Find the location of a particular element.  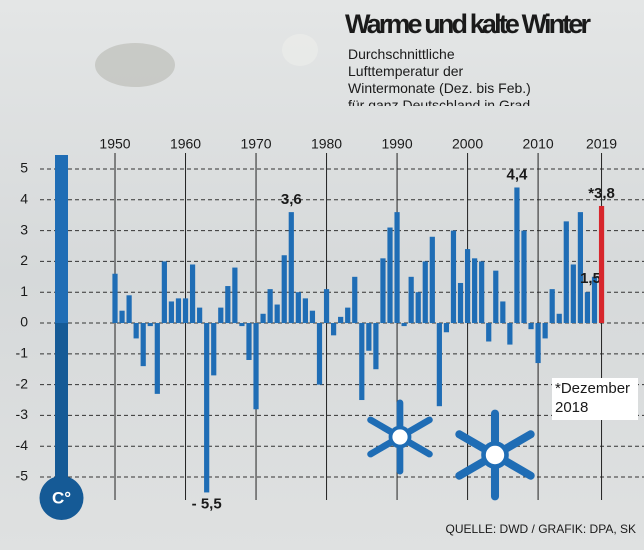

y-tick-label: 5 is located at coordinates (24, 168).